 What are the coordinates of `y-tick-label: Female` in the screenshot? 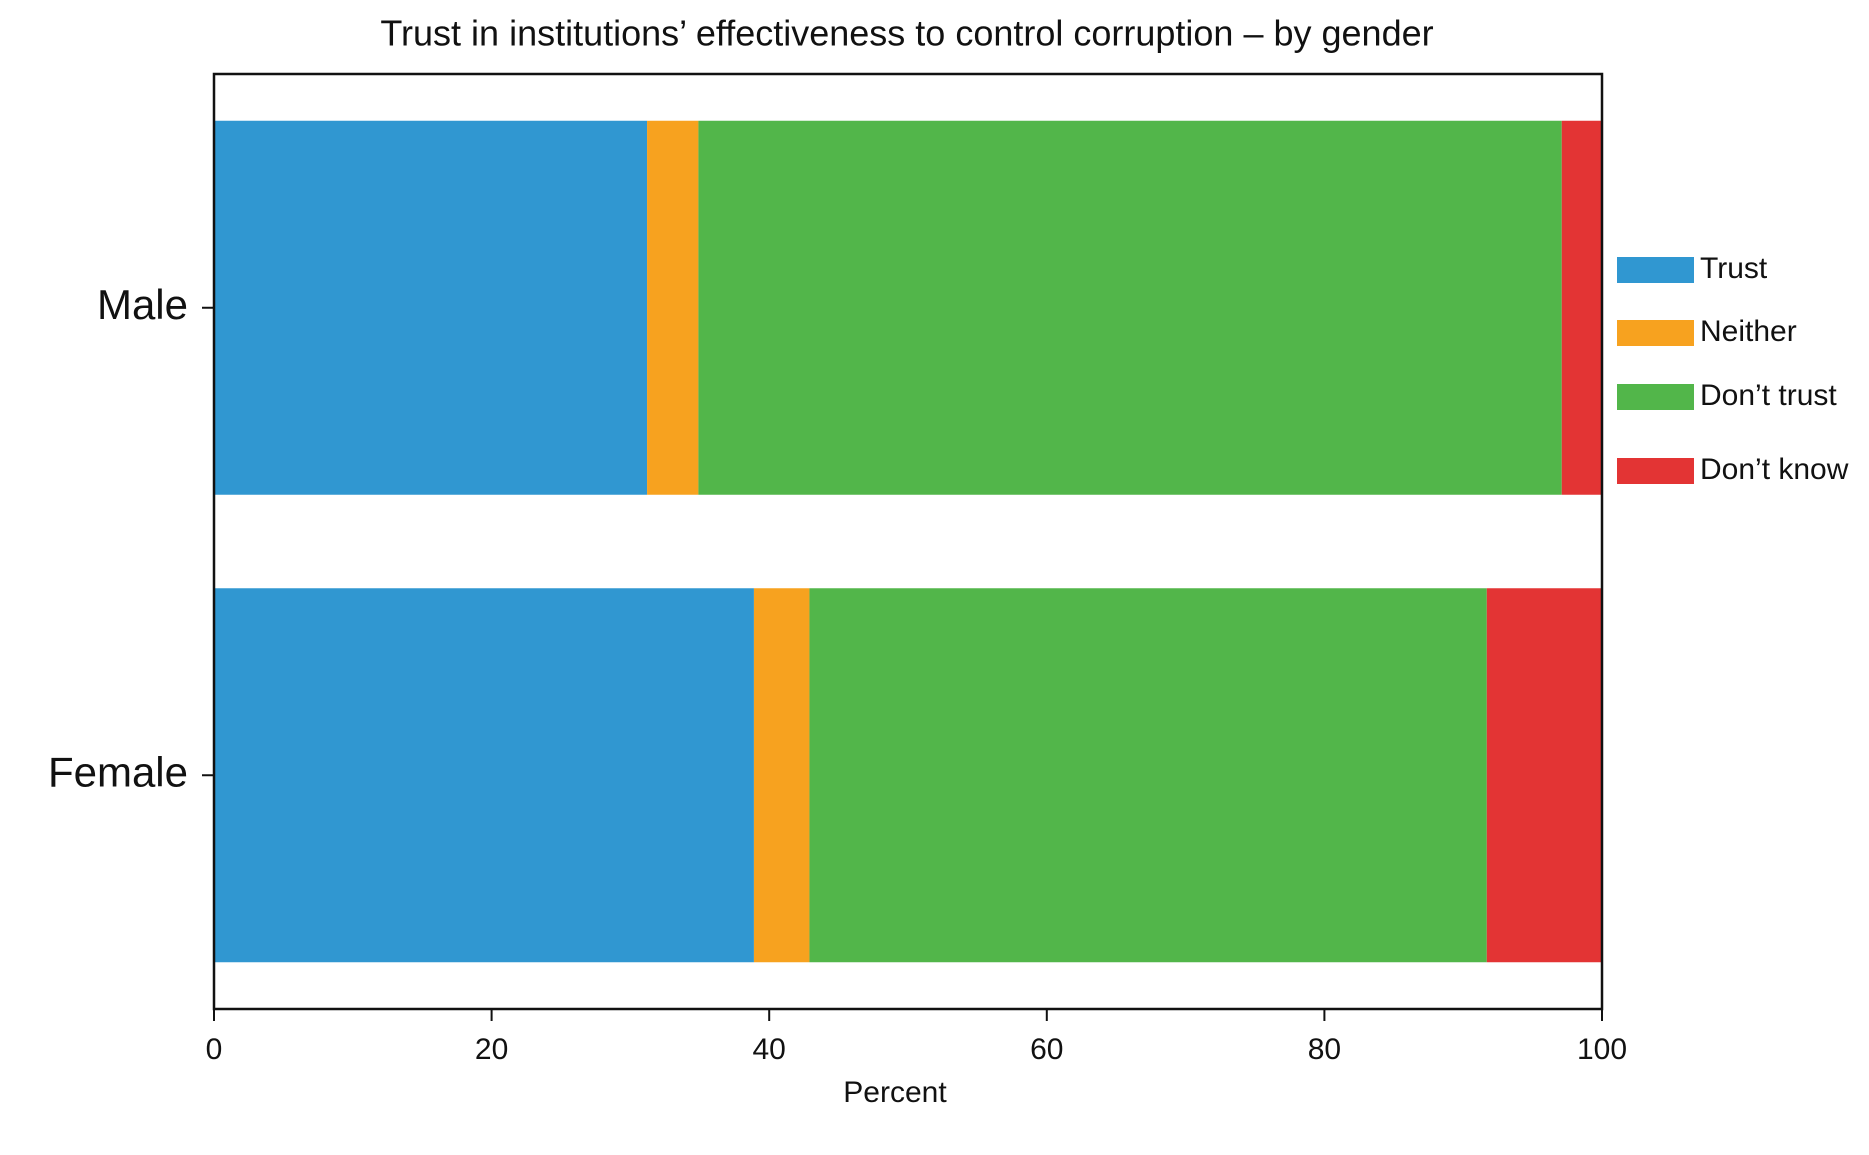 It's located at (118, 771).